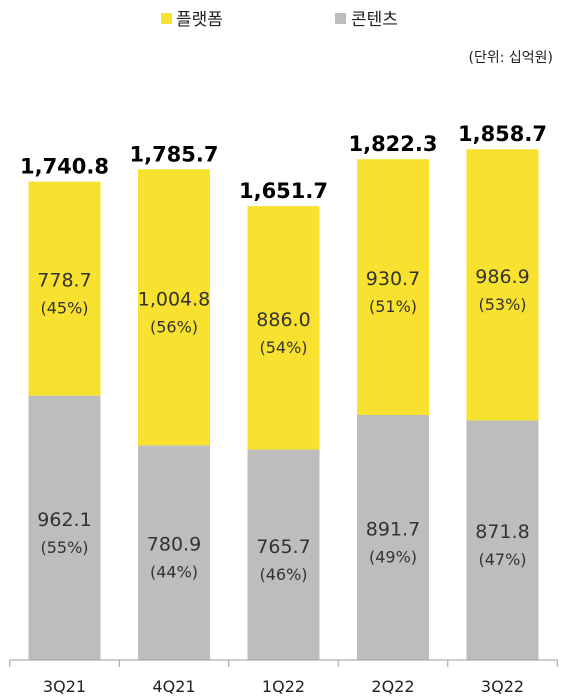 This screenshot has height=698, width=571. What do you see at coordinates (283, 686) in the screenshot?
I see `x-tick-label-1q22: 1Q22` at bounding box center [283, 686].